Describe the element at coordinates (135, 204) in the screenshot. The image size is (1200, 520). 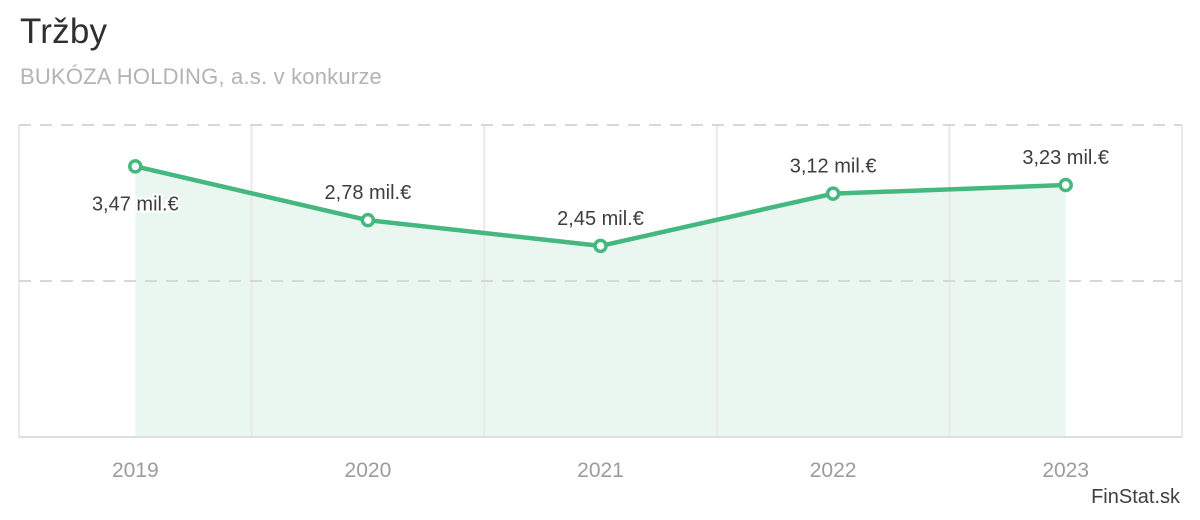
I see `data-label-2019: 3,47 mil.€` at that location.